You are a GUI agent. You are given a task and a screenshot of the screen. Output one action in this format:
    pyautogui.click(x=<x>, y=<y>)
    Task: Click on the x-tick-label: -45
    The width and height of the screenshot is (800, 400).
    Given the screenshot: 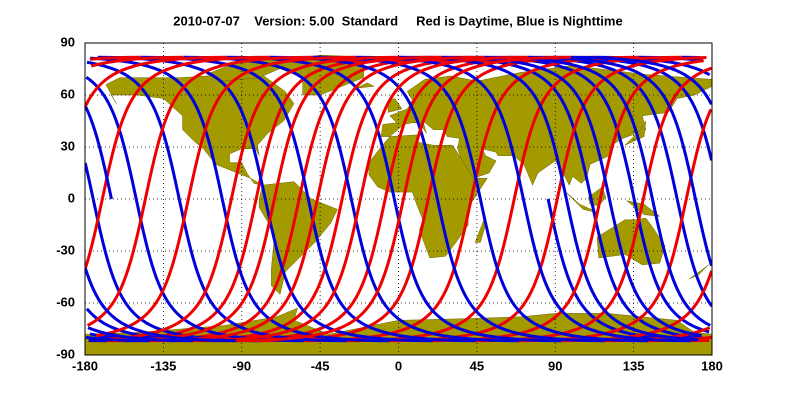 What is the action you would take?
    pyautogui.click(x=320, y=365)
    